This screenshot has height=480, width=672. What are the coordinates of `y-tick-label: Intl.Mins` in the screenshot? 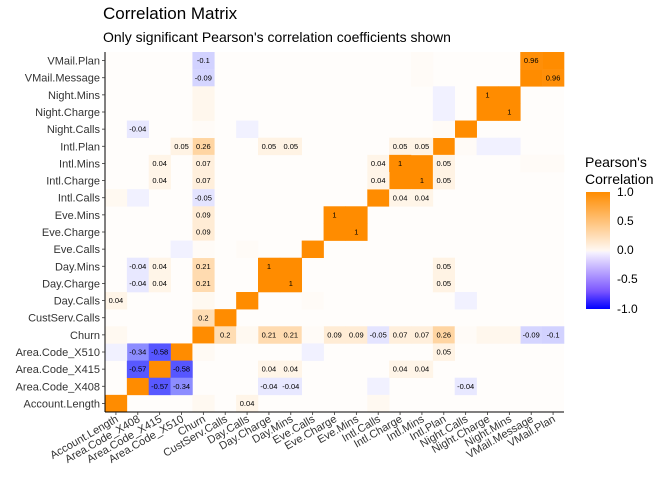 It's located at (79, 164).